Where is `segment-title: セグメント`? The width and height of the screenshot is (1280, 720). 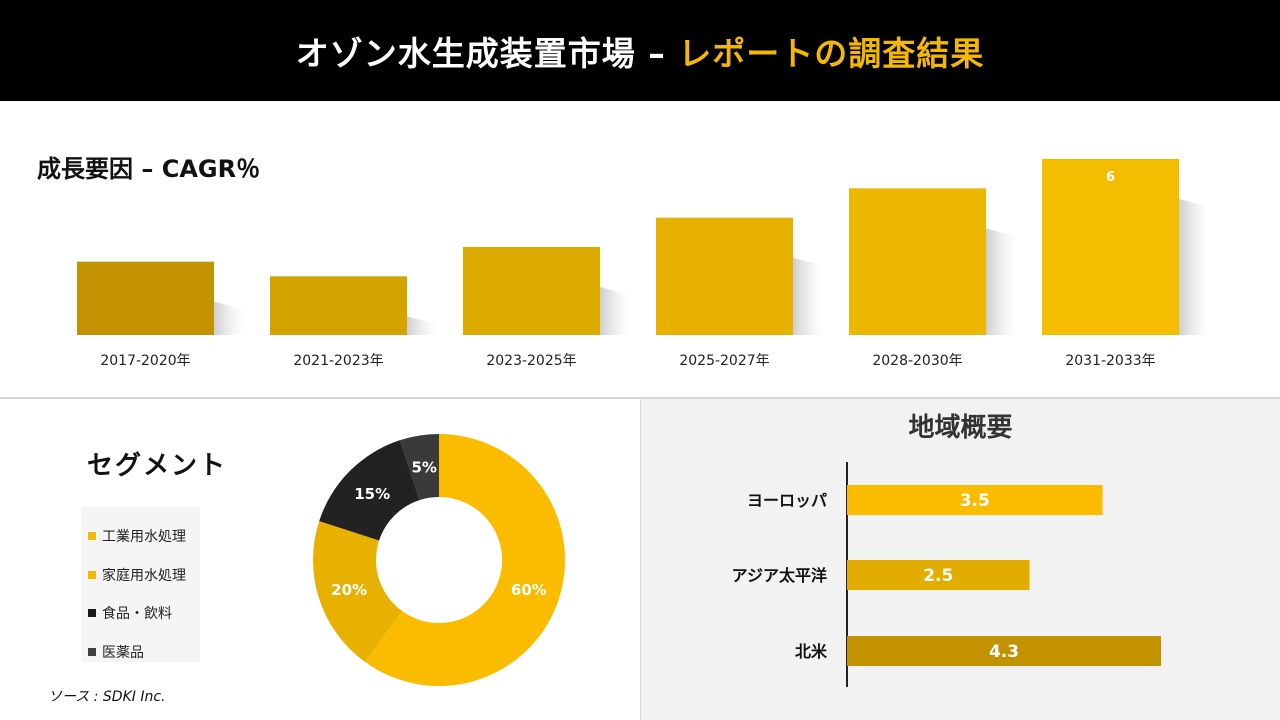 segment-title: セグメント is located at coordinates (157, 466).